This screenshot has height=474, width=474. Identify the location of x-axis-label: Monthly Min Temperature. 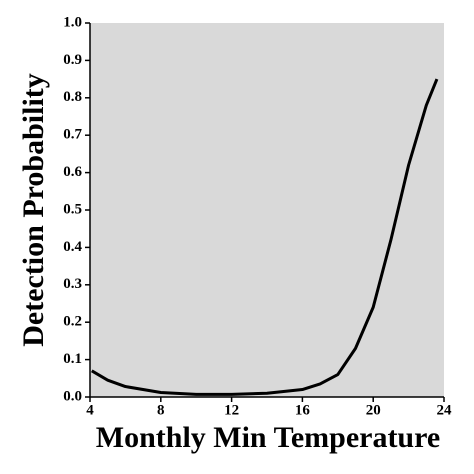
(268, 437).